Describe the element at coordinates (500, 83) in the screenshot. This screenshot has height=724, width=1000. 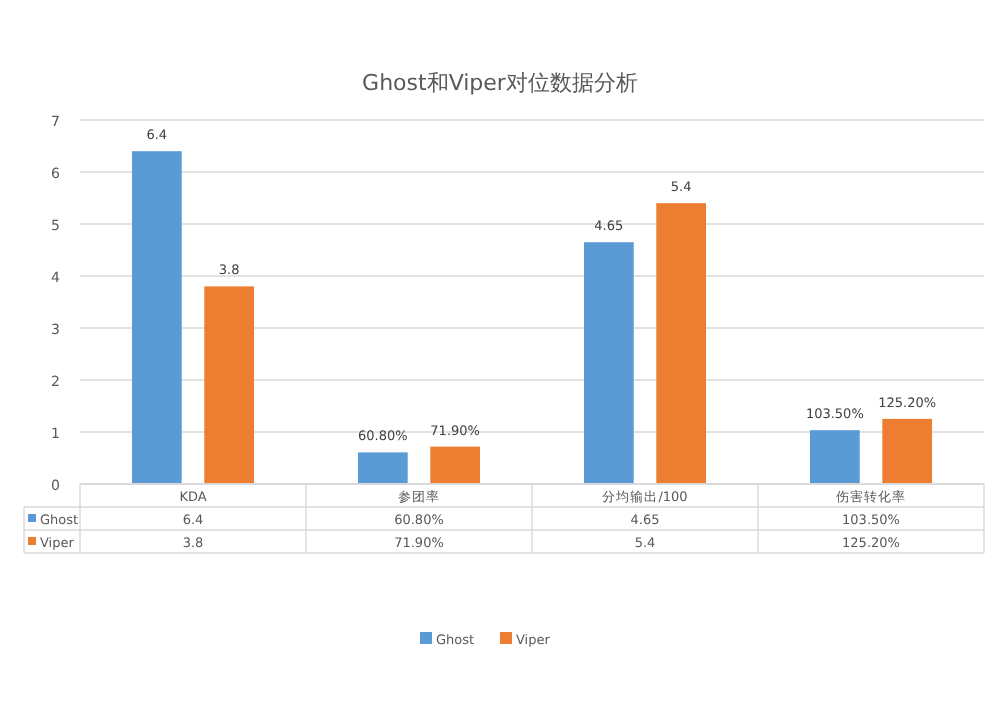
I see `chart-title: Ghost和Viper对位数据分析` at that location.